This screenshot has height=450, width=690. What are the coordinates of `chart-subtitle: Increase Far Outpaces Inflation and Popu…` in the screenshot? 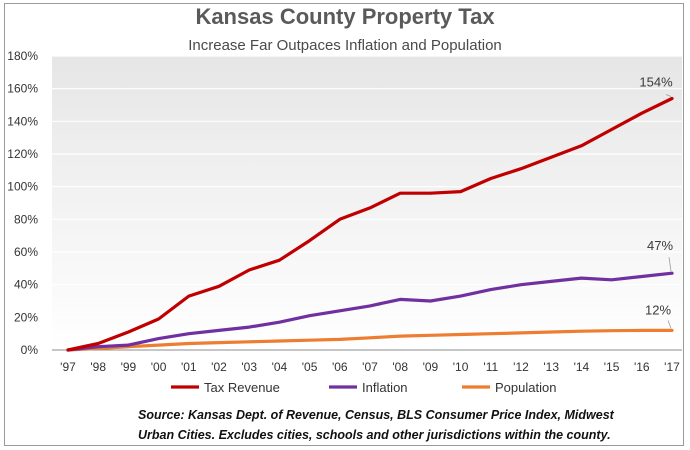 It's located at (345, 45).